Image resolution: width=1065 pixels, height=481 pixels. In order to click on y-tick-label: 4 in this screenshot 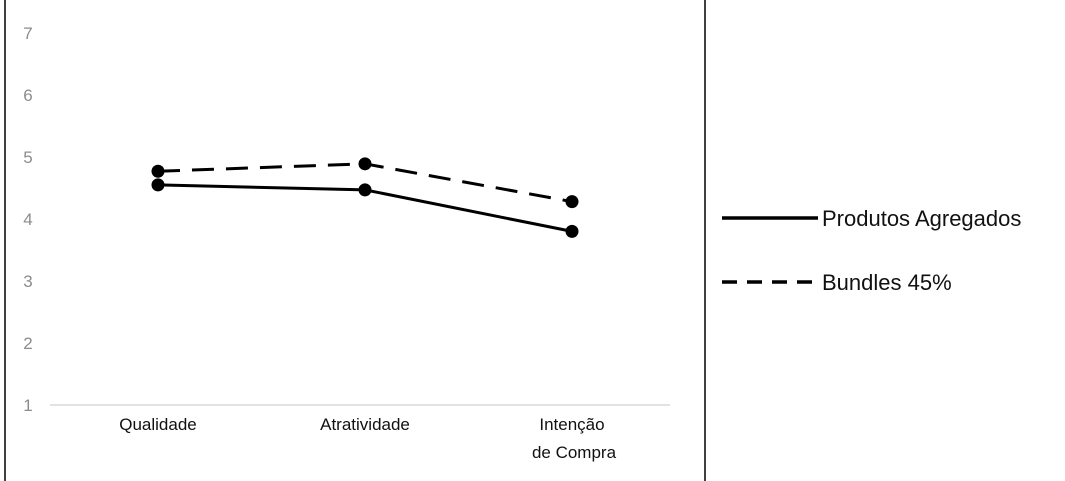, I will do `click(27, 219)`.